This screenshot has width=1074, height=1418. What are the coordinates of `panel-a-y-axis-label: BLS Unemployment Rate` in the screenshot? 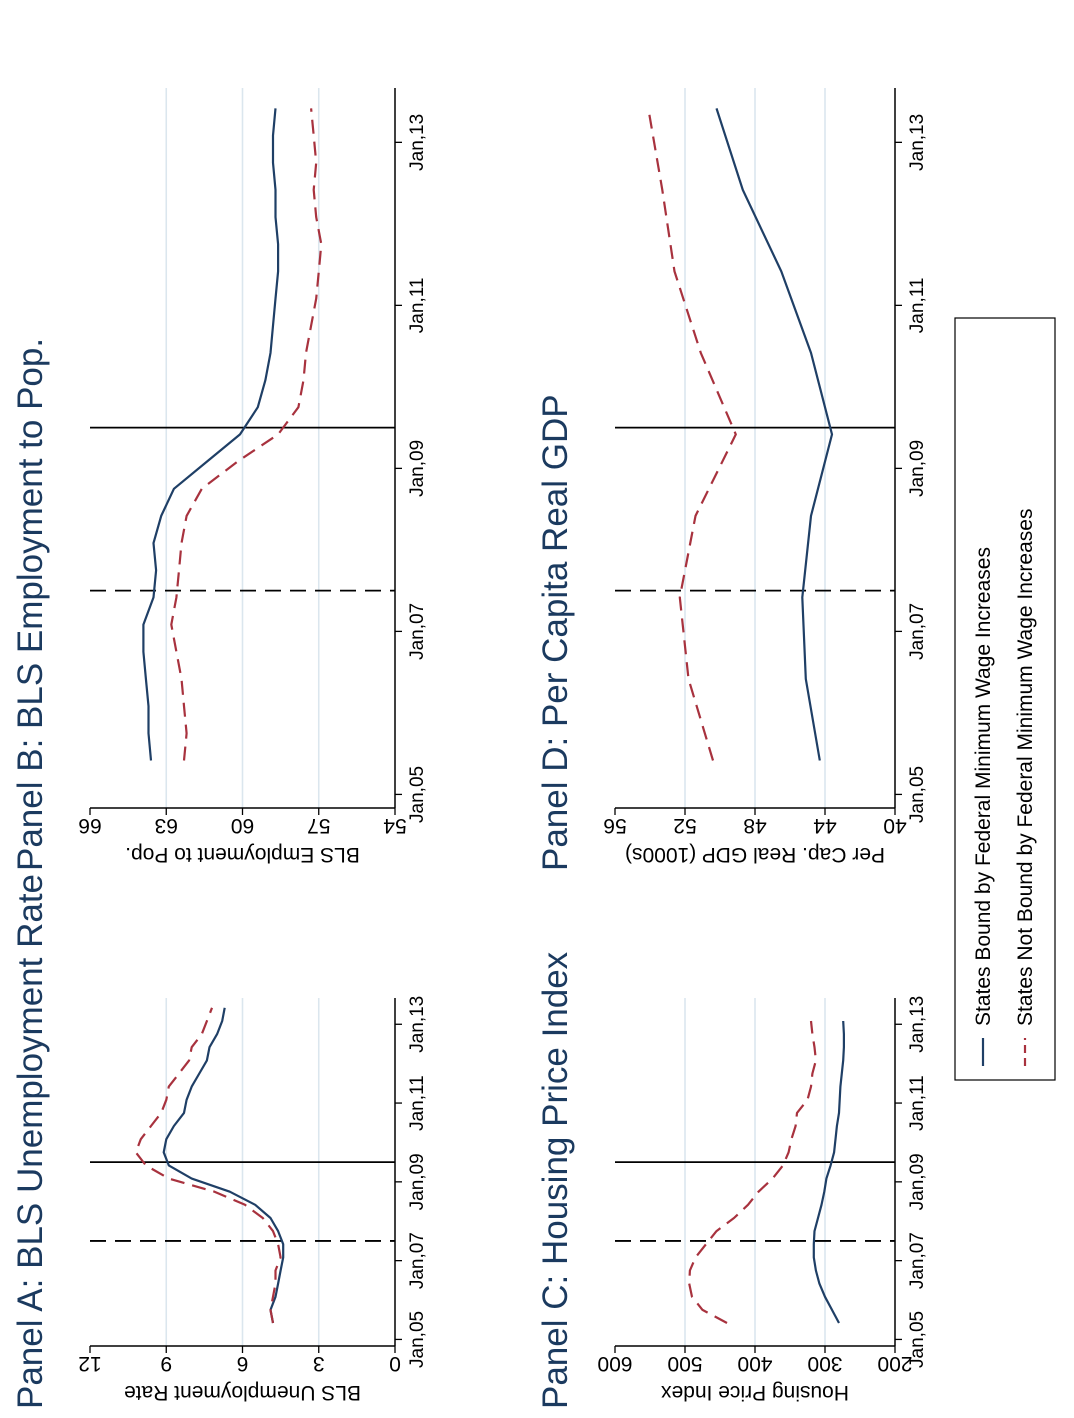 It's located at (242, 1392).